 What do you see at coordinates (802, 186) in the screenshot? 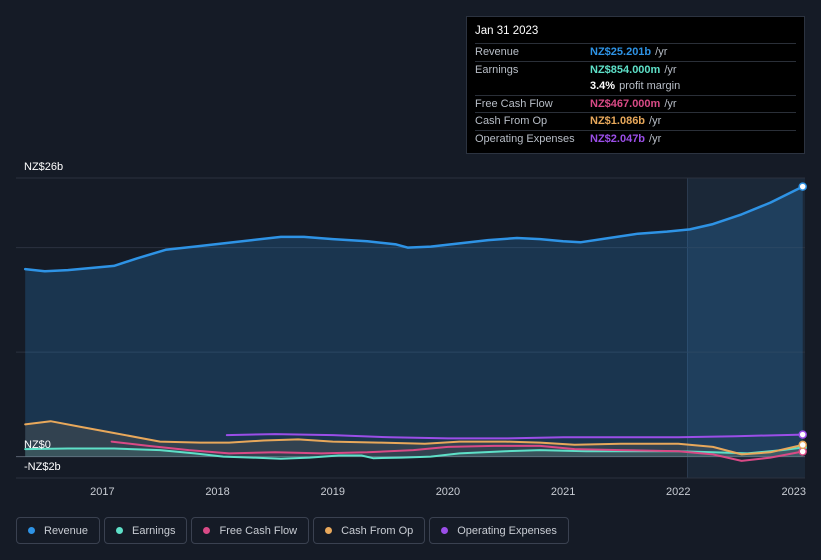
I see `marker-revenue` at bounding box center [802, 186].